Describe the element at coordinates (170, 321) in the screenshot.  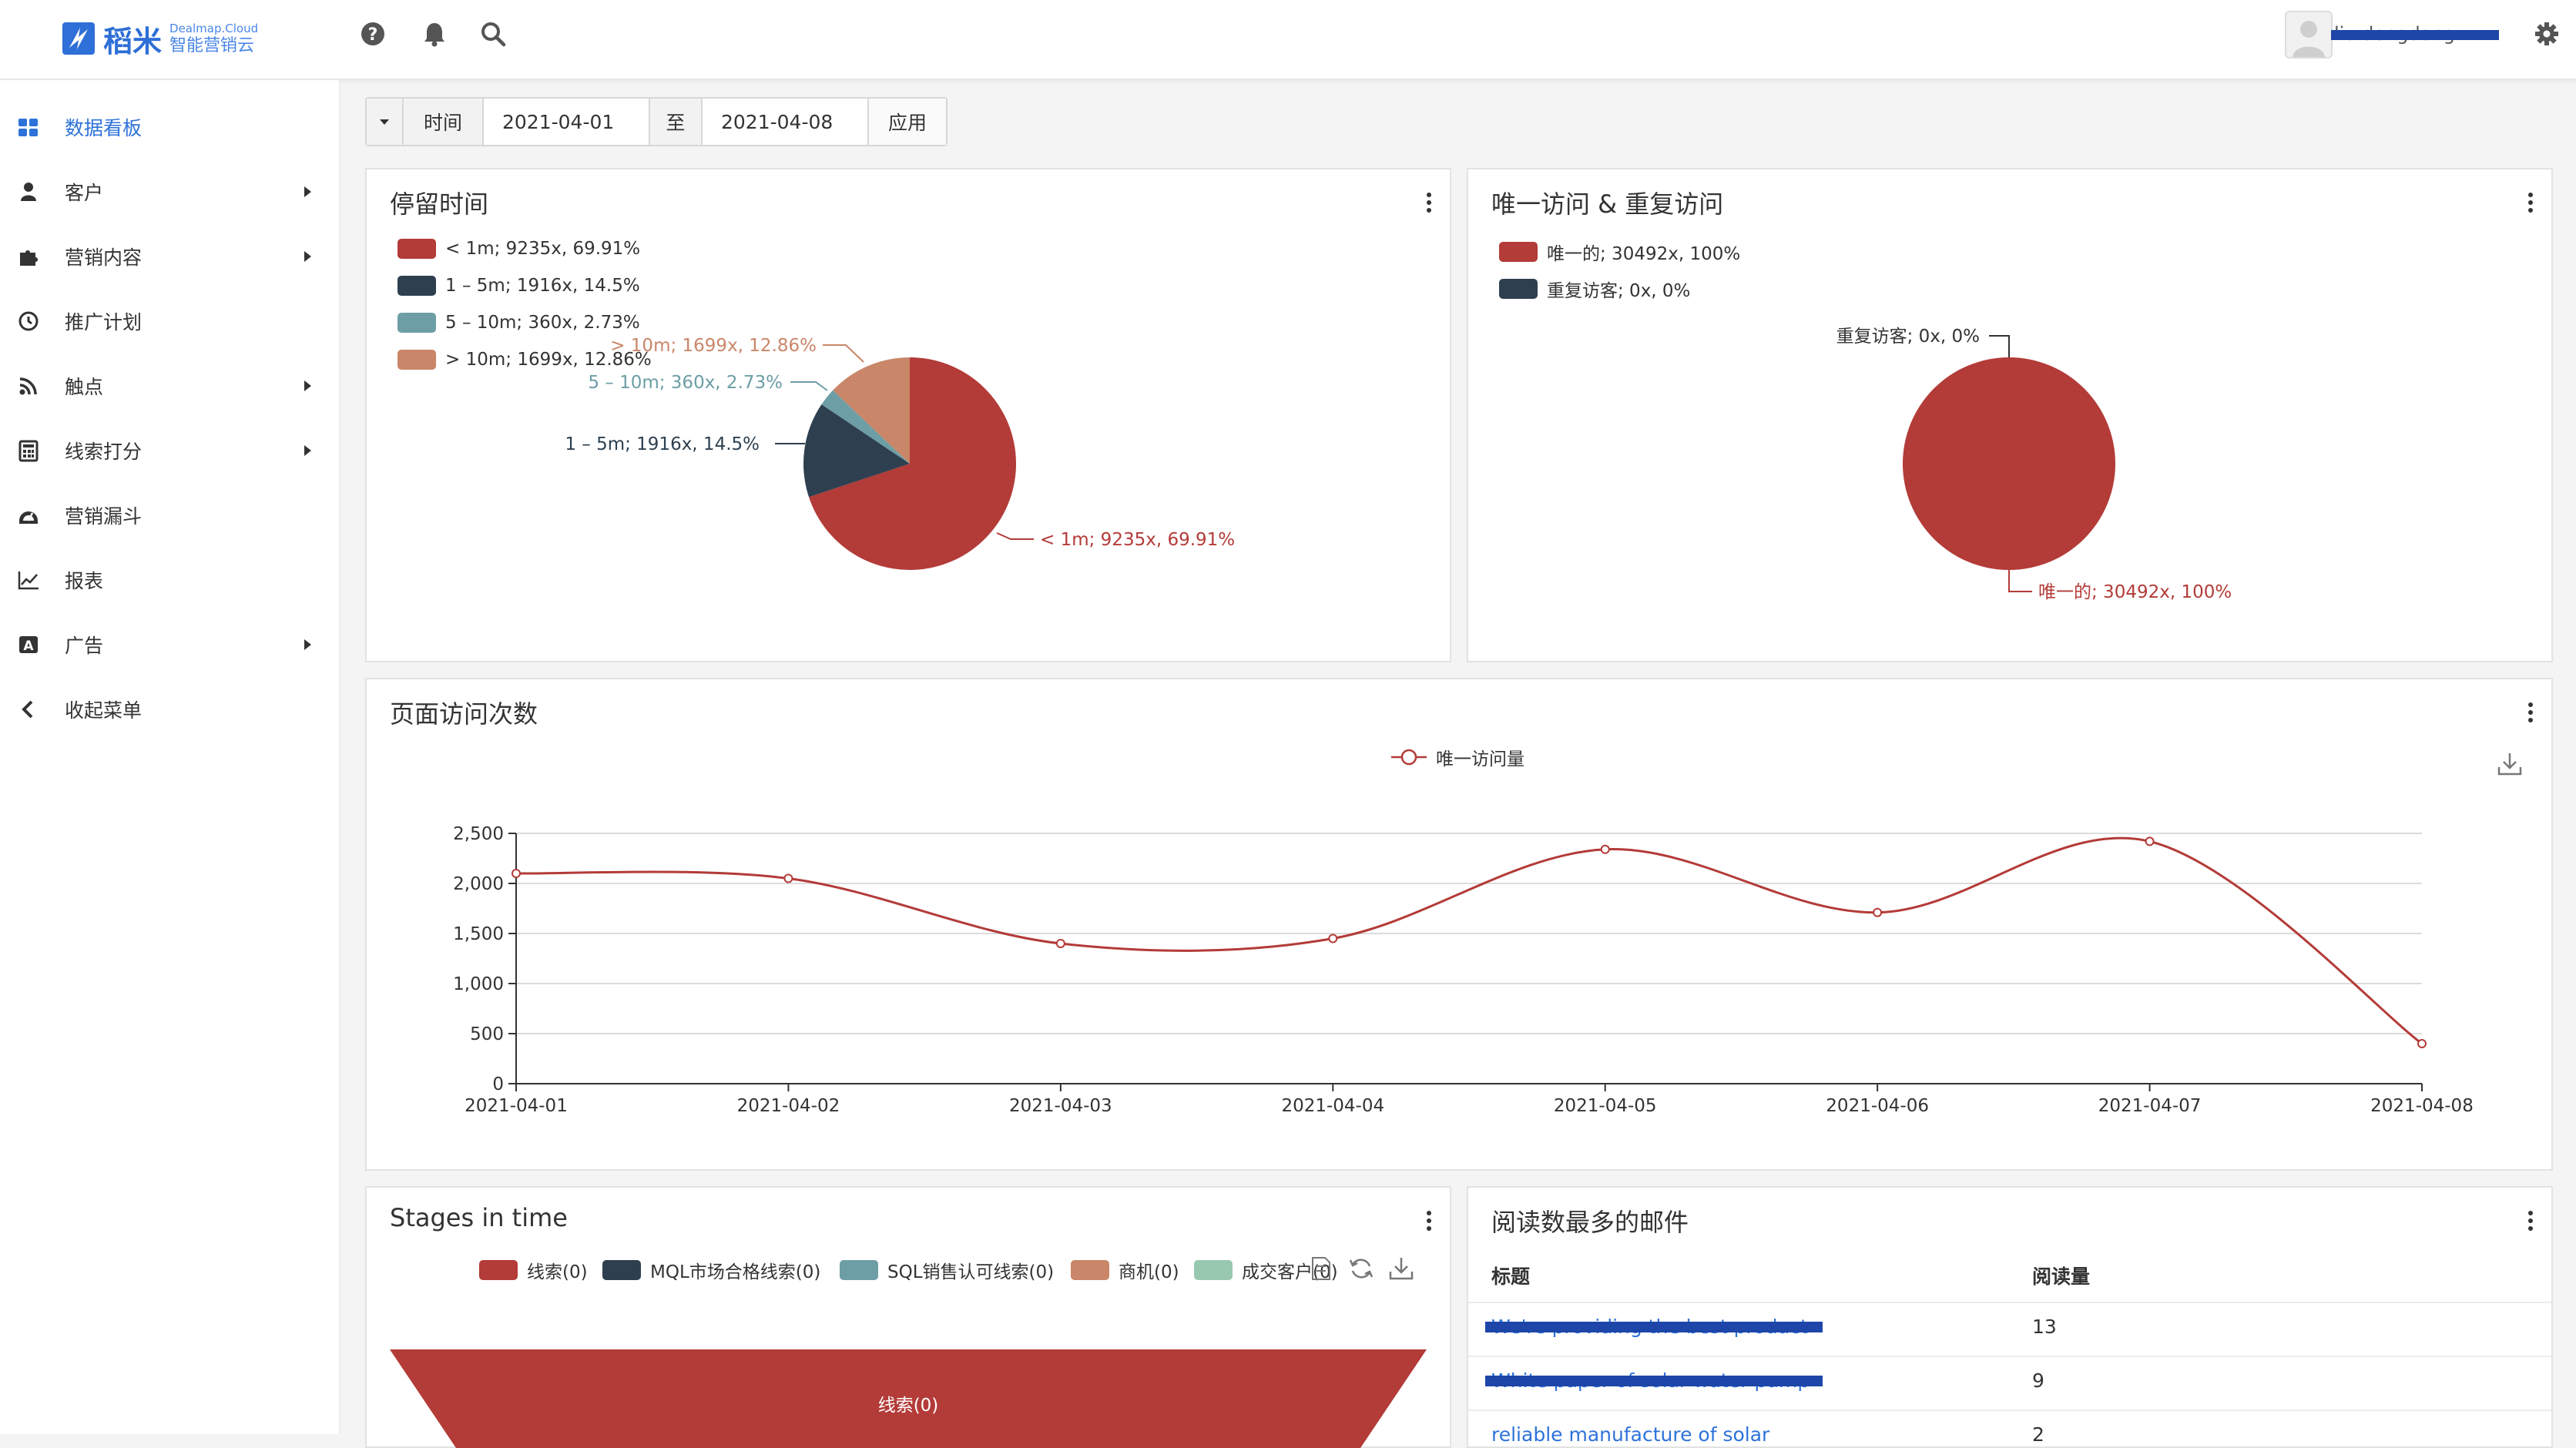
I see `sidebar-item-campaigns: 推广计划` at that location.